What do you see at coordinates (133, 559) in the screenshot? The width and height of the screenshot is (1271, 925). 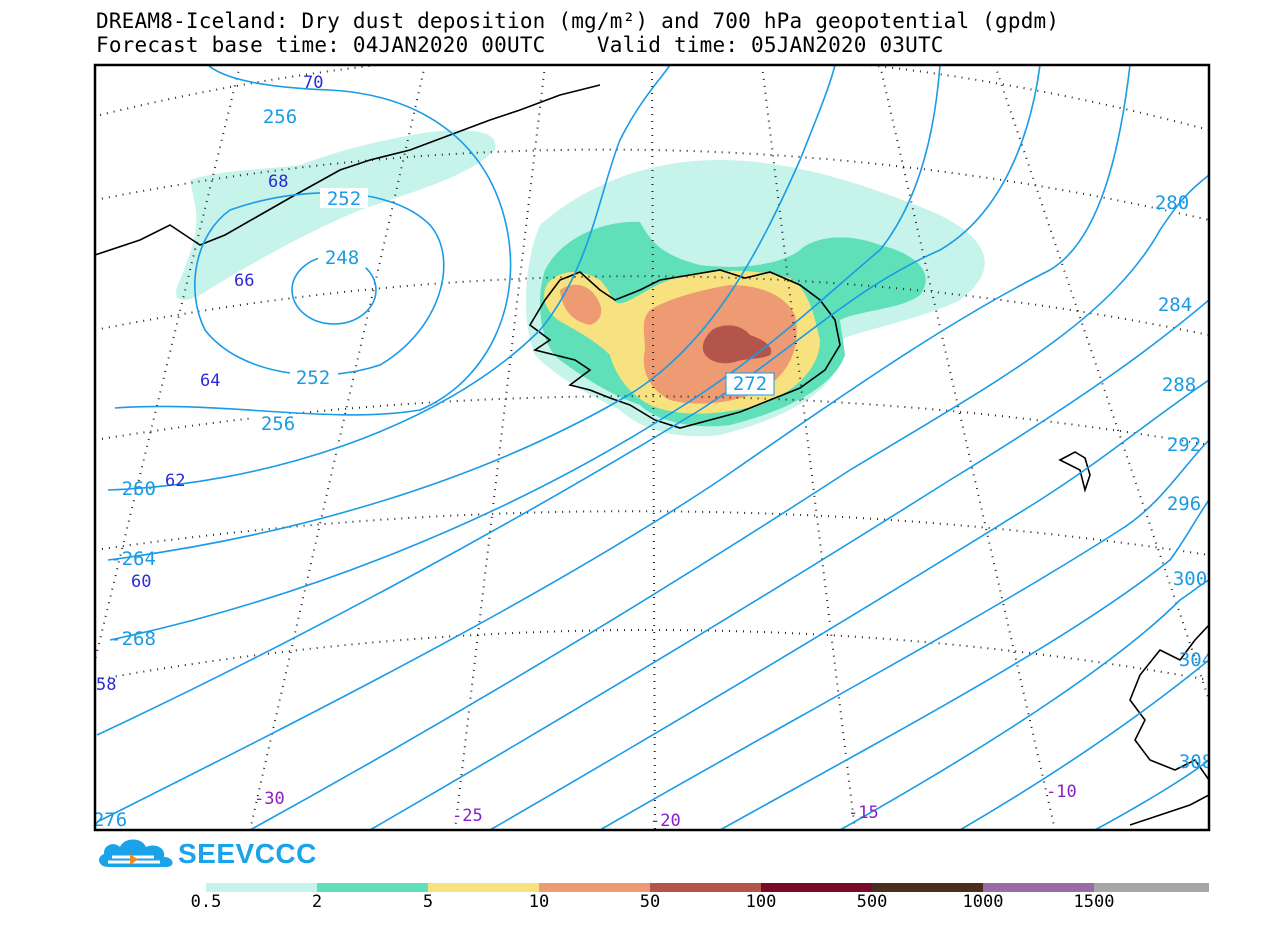 I see `contour-label: -264` at bounding box center [133, 559].